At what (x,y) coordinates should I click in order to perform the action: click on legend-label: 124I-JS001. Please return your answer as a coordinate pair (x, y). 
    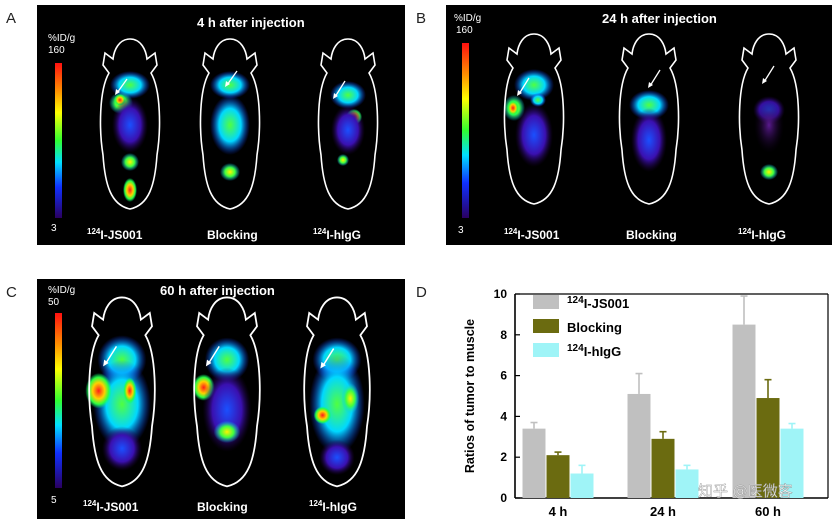
    Looking at the image, I should click on (598, 303).